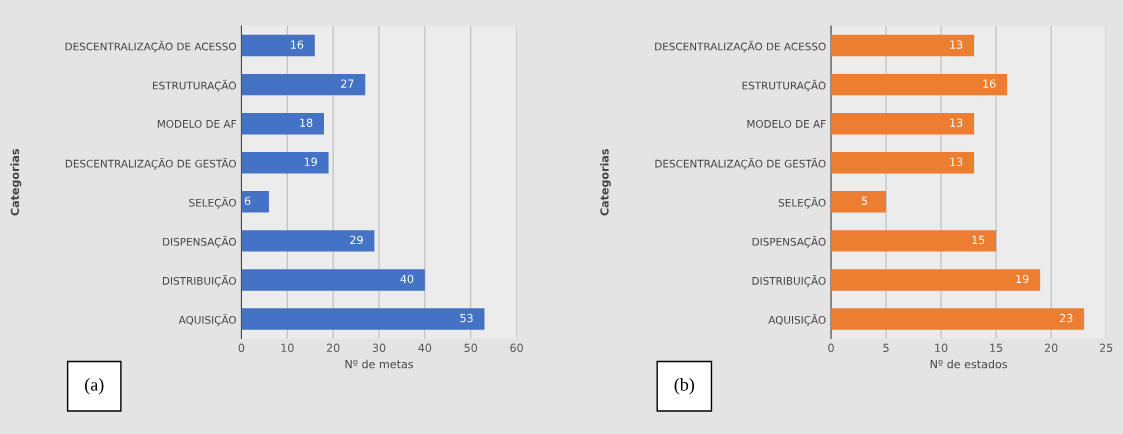 This screenshot has height=434, width=1123. What do you see at coordinates (969, 364) in the screenshot?
I see `x-axis-title: Nº de estados` at bounding box center [969, 364].